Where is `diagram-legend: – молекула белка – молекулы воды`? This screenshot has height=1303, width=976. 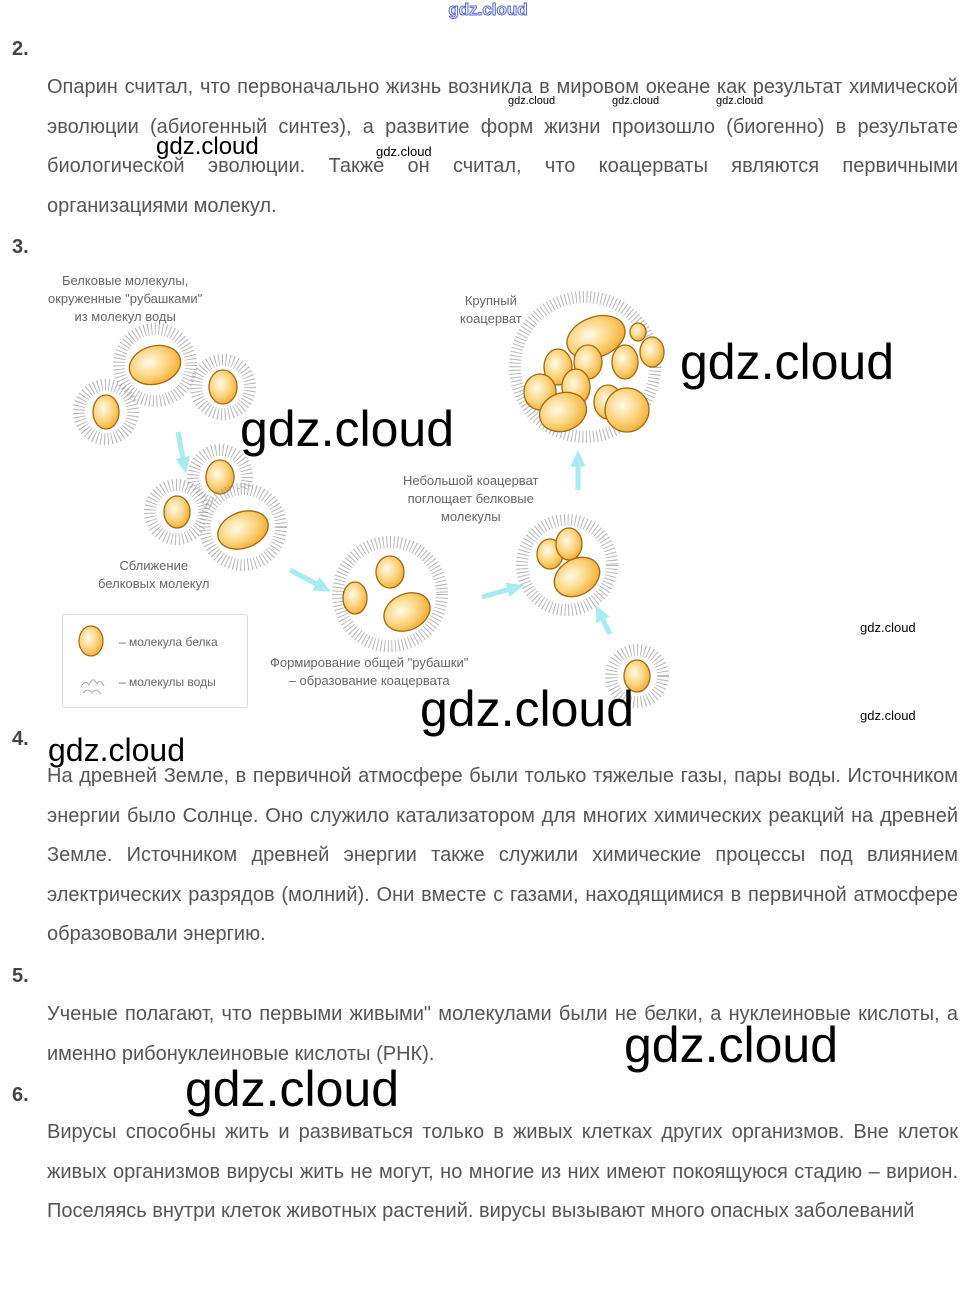 diagram-legend: – молекула белка – молекулы воды is located at coordinates (155, 661).